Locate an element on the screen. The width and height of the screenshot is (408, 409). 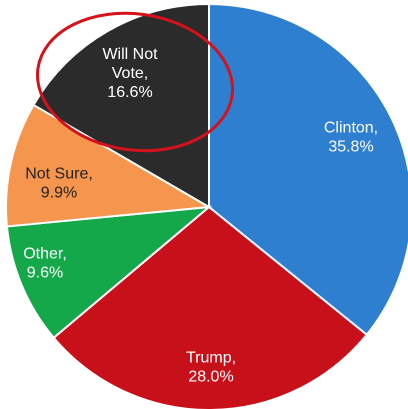
data-label-line: 9.9% is located at coordinates (59, 193).